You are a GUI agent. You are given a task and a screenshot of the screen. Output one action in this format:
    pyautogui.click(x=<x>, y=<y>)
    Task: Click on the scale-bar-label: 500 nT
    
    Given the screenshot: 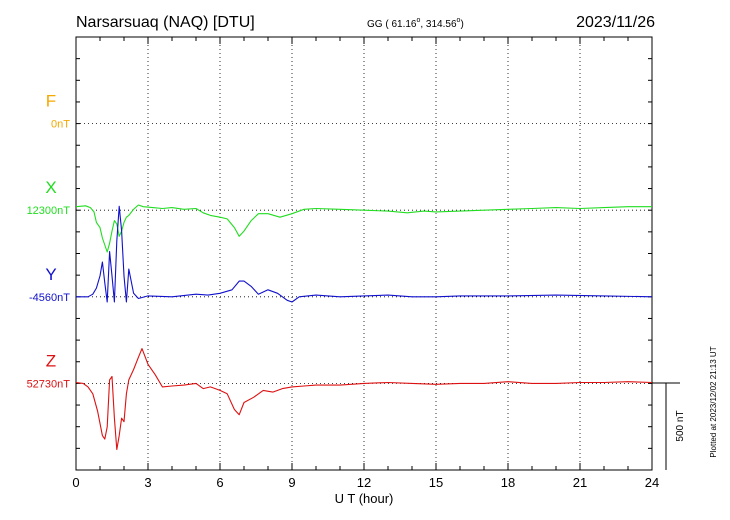 What is the action you would take?
    pyautogui.click(x=680, y=425)
    